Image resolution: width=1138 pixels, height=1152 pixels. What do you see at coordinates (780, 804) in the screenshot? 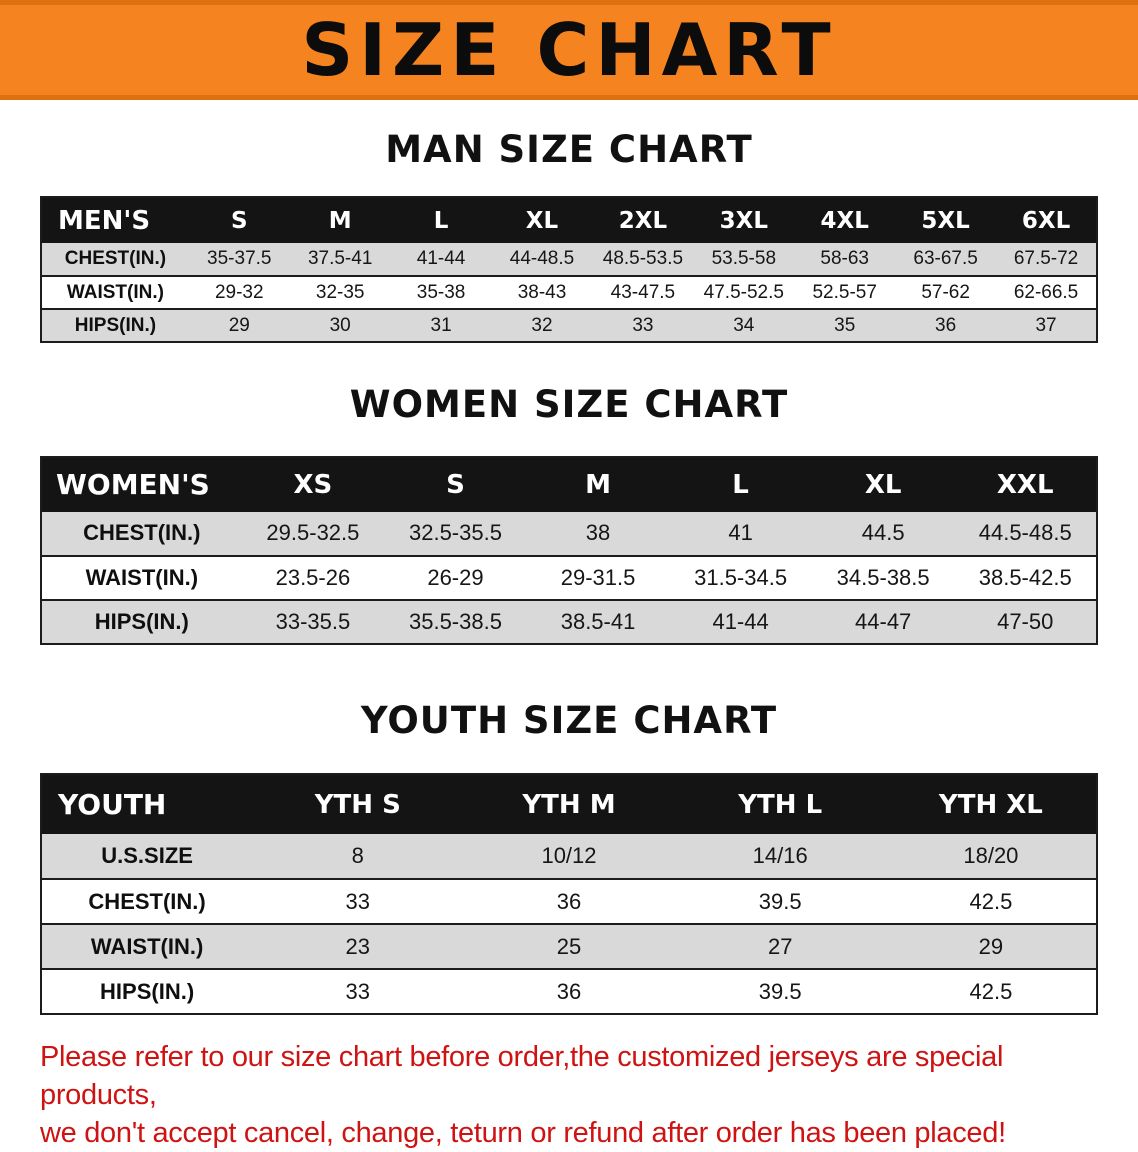
I see `size-header-cell: YTH L` at bounding box center [780, 804].